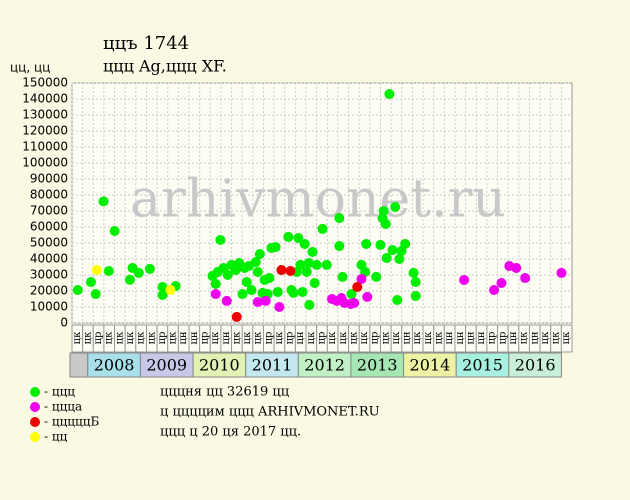 The width and height of the screenshot is (630, 500). What do you see at coordinates (49, 227) in the screenshot?
I see `y-tick-label: 60000` at bounding box center [49, 227].